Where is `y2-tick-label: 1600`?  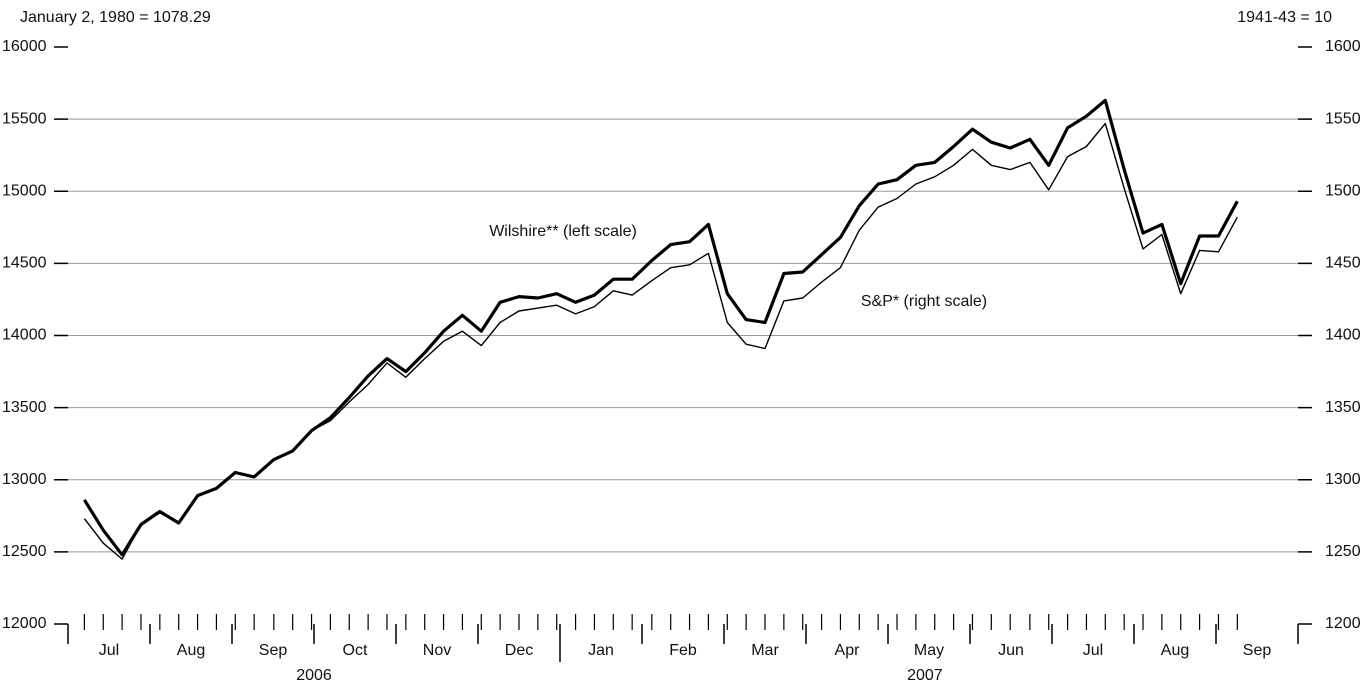
y2-tick-label: 1600 is located at coordinates (1343, 46).